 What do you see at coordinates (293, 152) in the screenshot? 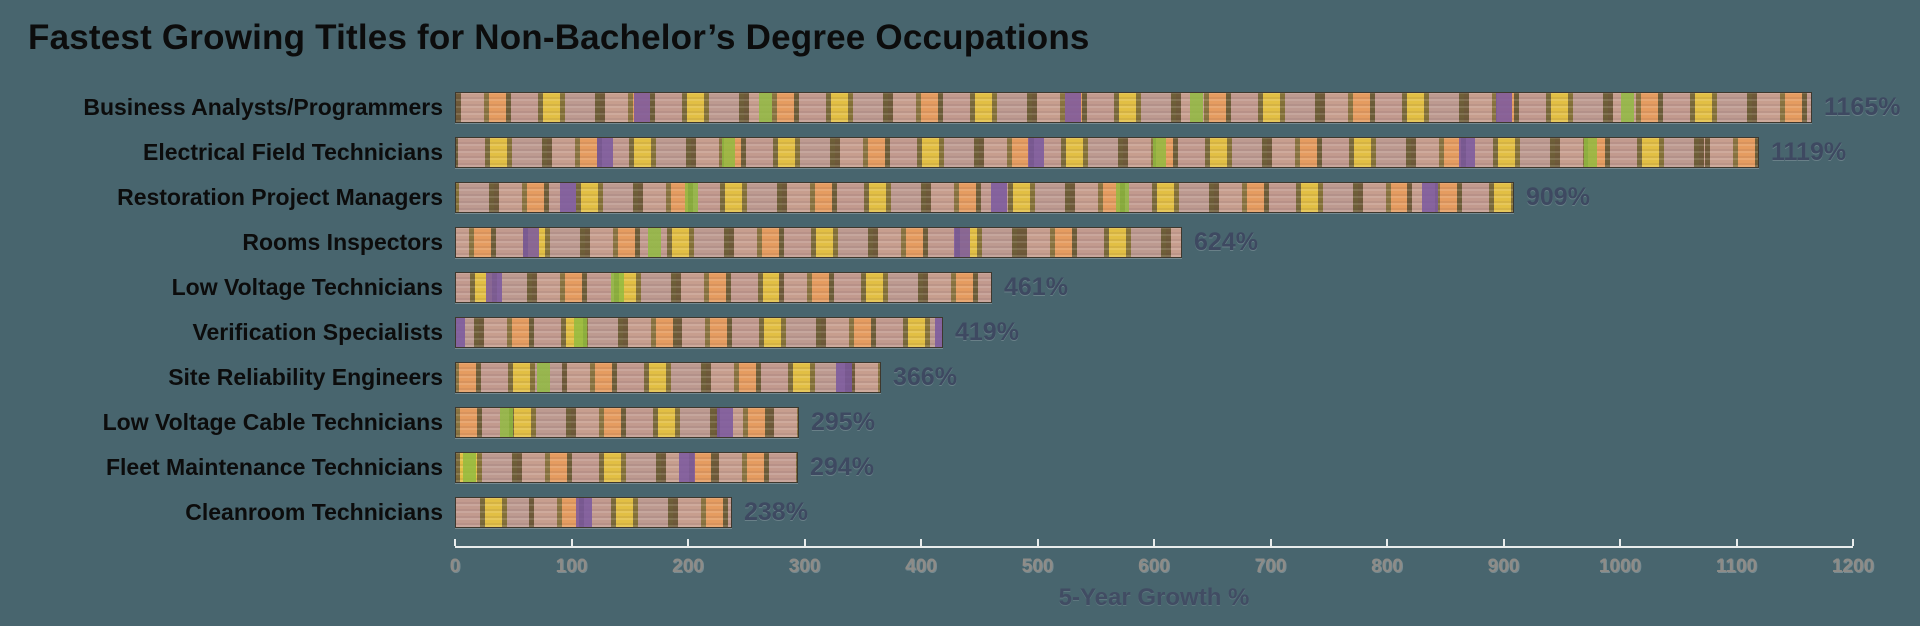
I see `category-label: Electrical Field Technicians` at bounding box center [293, 152].